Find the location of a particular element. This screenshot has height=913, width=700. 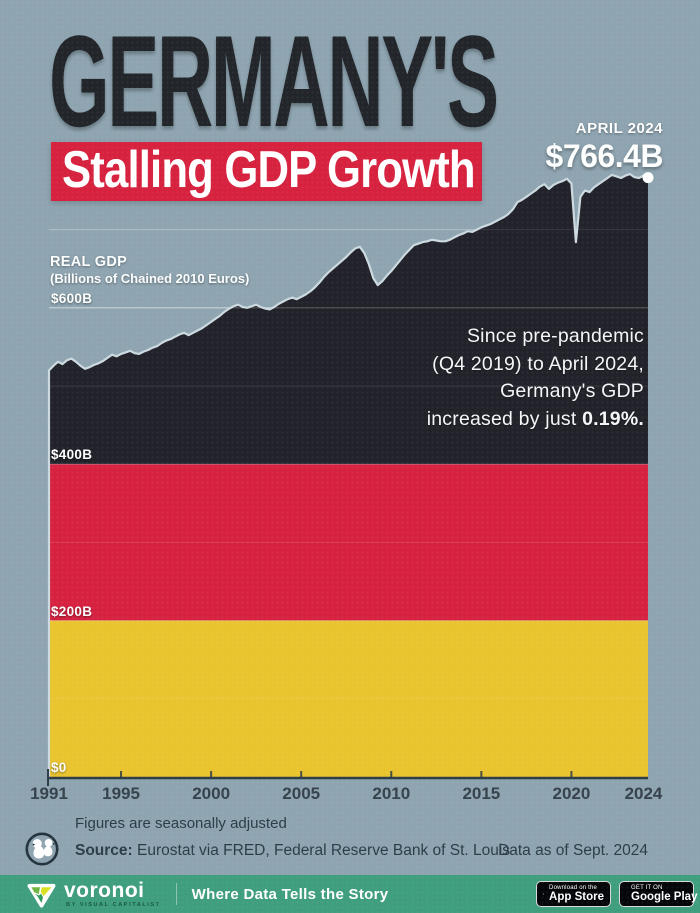

y-axis-label: $600B is located at coordinates (72, 298).